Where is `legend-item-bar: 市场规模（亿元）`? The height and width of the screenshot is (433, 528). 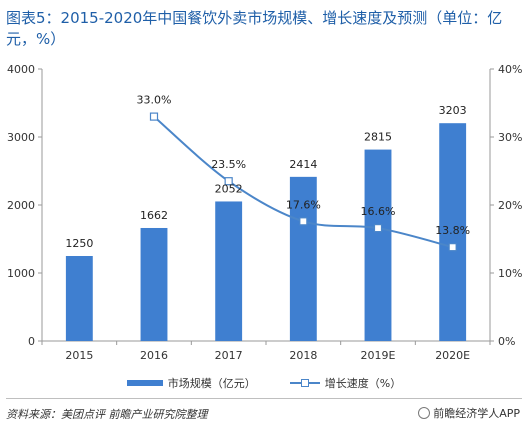
legend-item-bar: 市场规模（亿元） is located at coordinates (191, 383).